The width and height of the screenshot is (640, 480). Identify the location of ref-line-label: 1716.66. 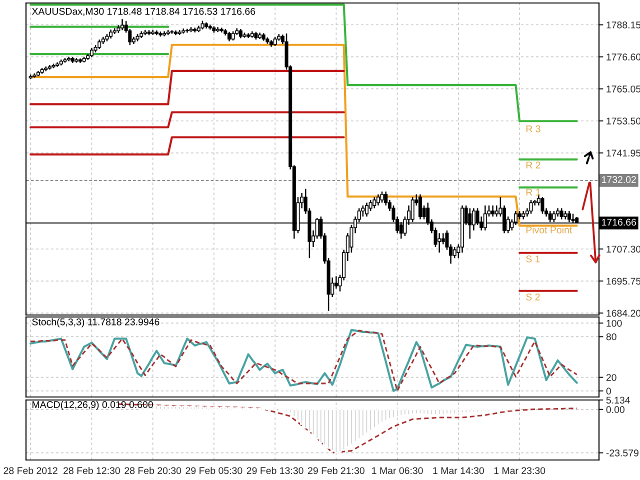
(619, 222).